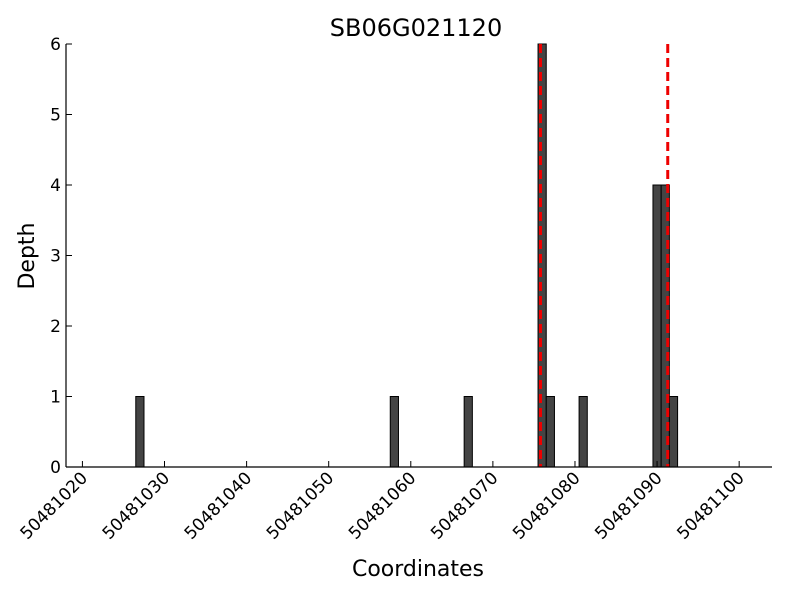 Image resolution: width=800 pixels, height=605 pixels. What do you see at coordinates (27, 255) in the screenshot?
I see `y-axis-label: Depth` at bounding box center [27, 255].